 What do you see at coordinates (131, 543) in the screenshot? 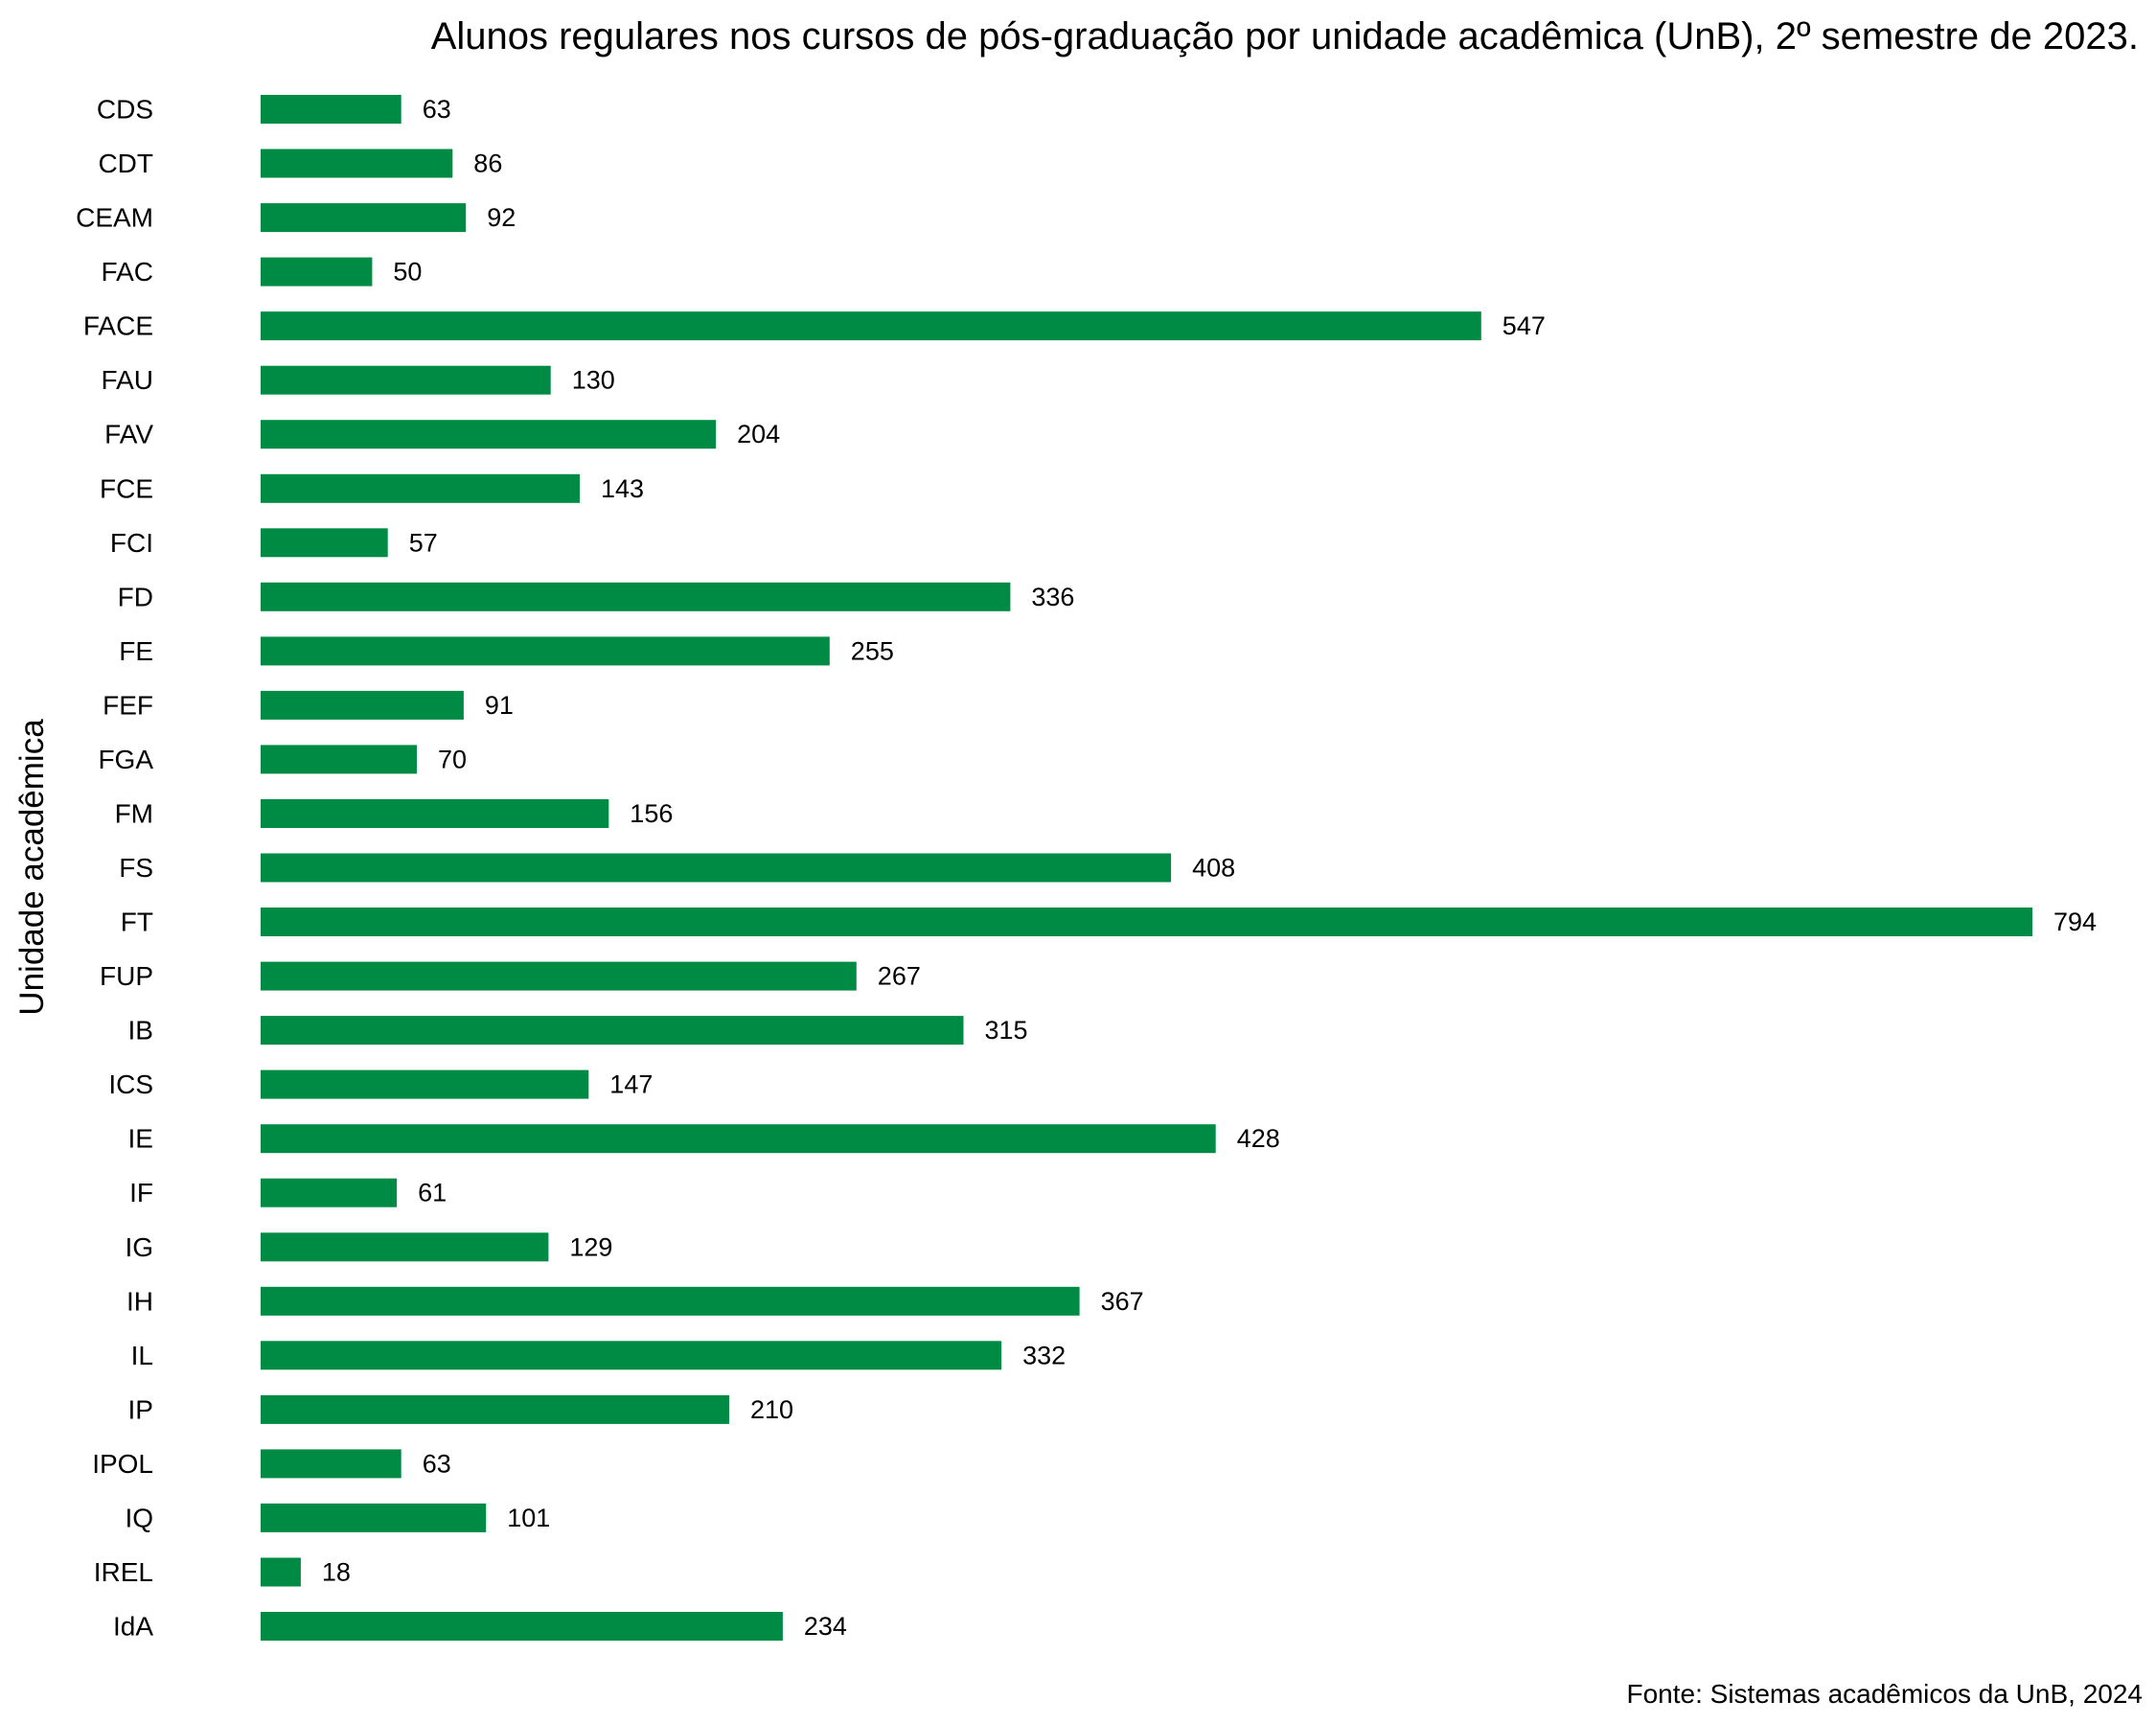
I see `category-label-fci: FCI` at bounding box center [131, 543].